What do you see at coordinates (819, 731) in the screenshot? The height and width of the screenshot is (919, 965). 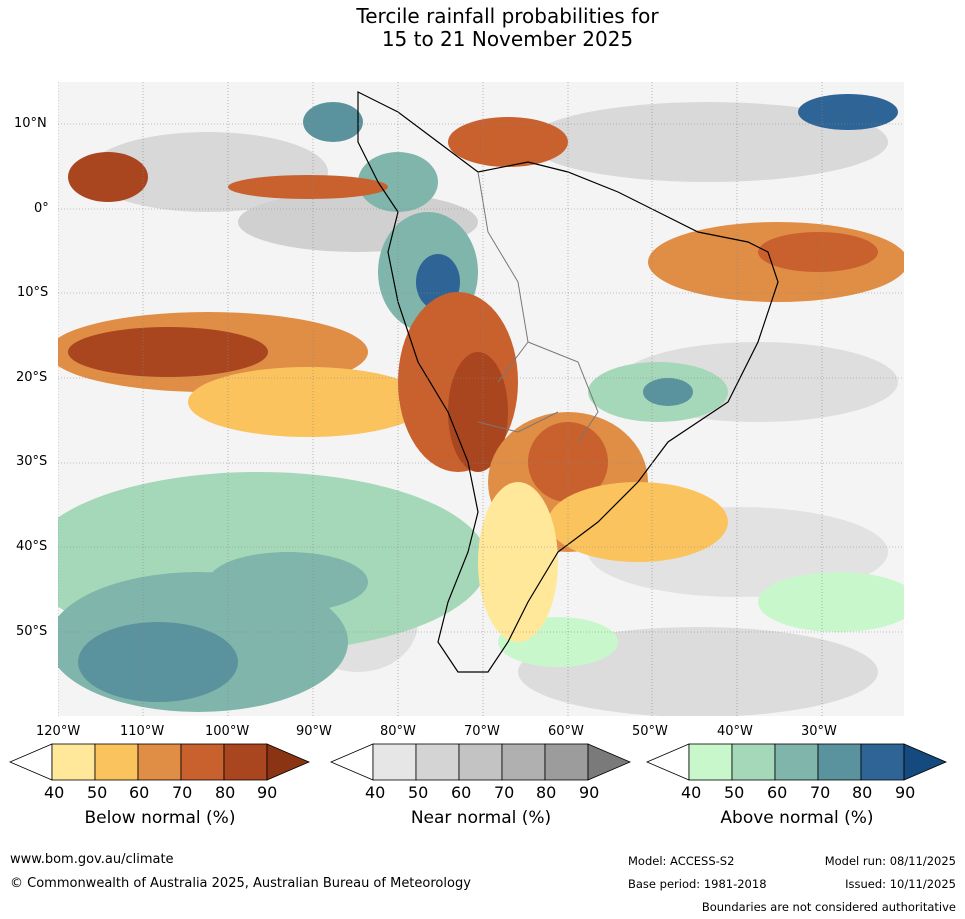 I see `lon-label: 30°W` at bounding box center [819, 731].